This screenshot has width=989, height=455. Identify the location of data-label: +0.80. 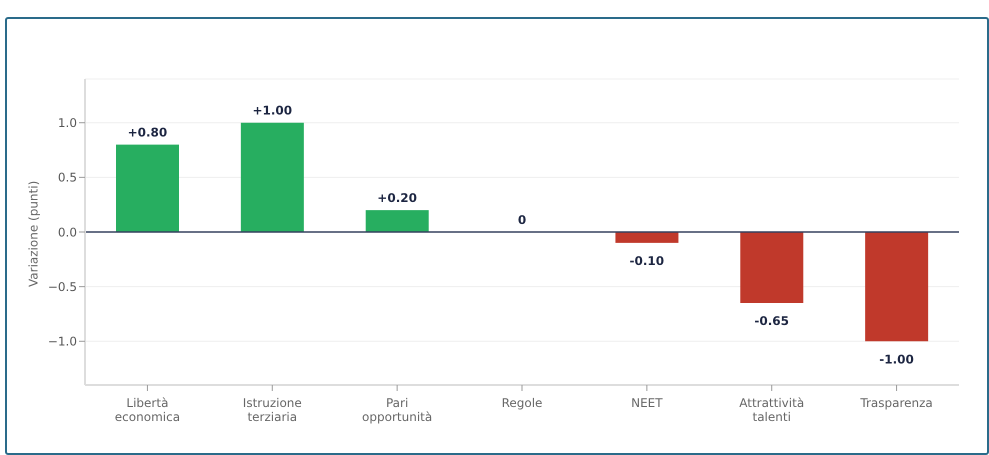
(148, 133).